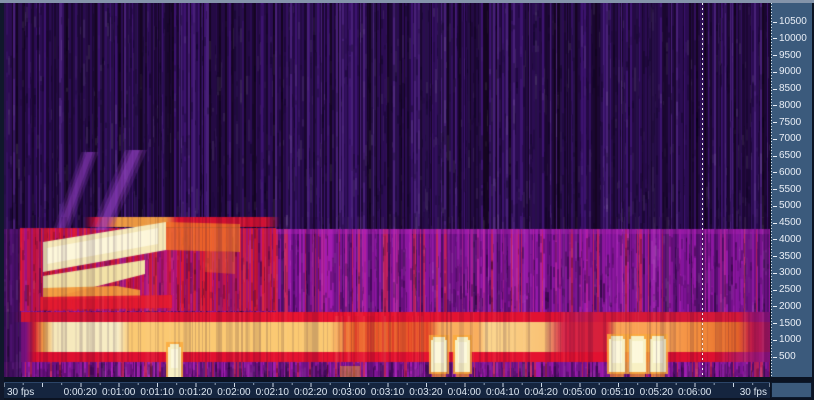 The height and width of the screenshot is (400, 814). Describe the element at coordinates (2, 201) in the screenshot. I see `window-left-border` at that location.